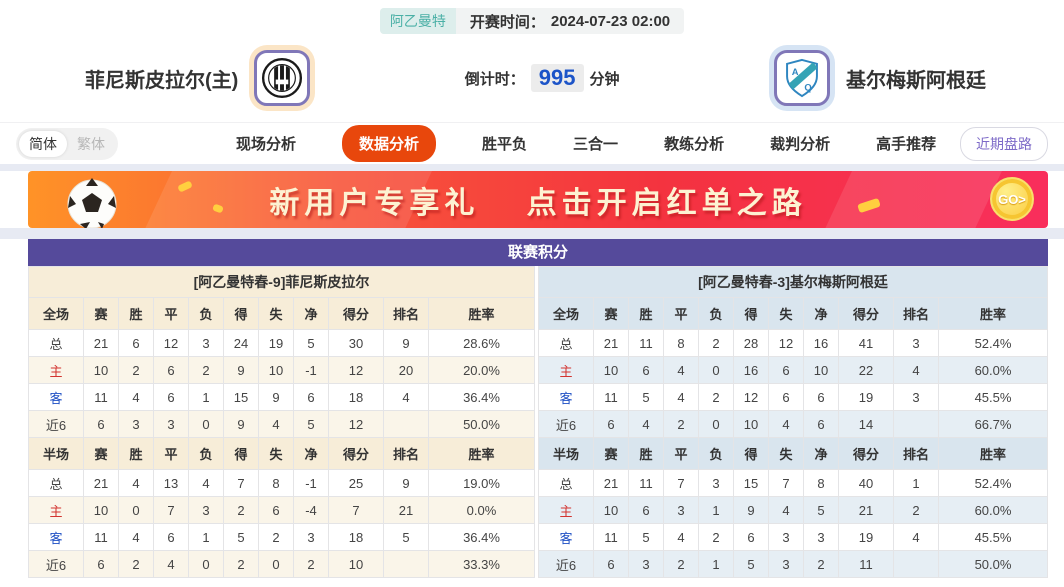  Describe the element at coordinates (800, 144) in the screenshot. I see `nav-tab: 裁判分析` at that location.